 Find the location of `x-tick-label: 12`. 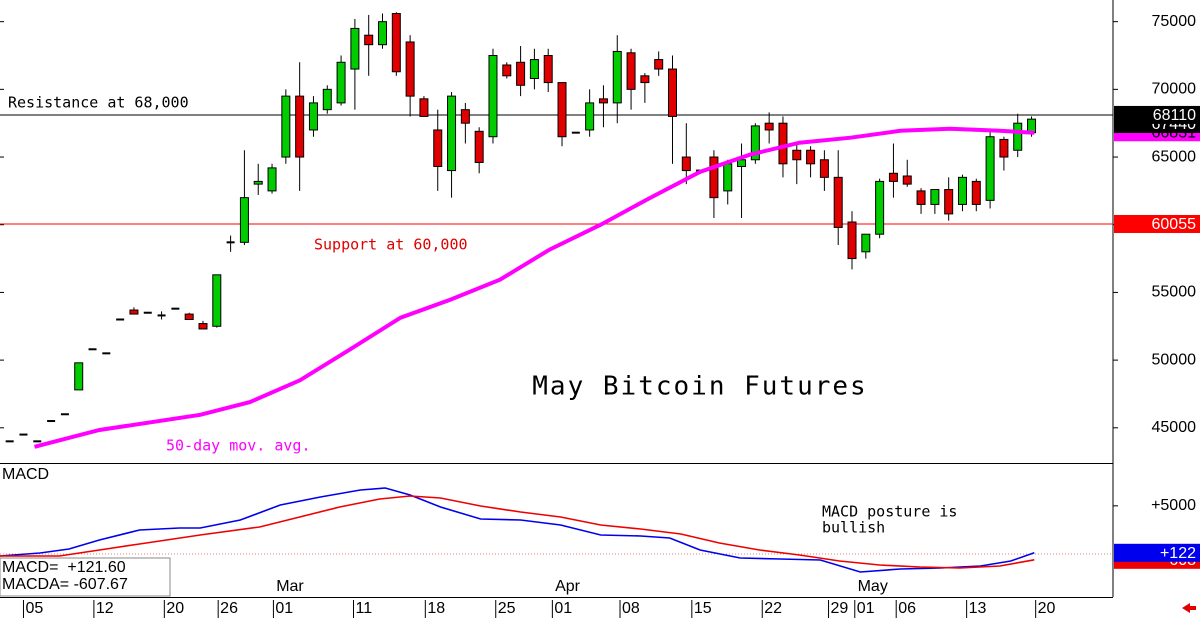

x-tick-label: 12 is located at coordinates (105, 608).